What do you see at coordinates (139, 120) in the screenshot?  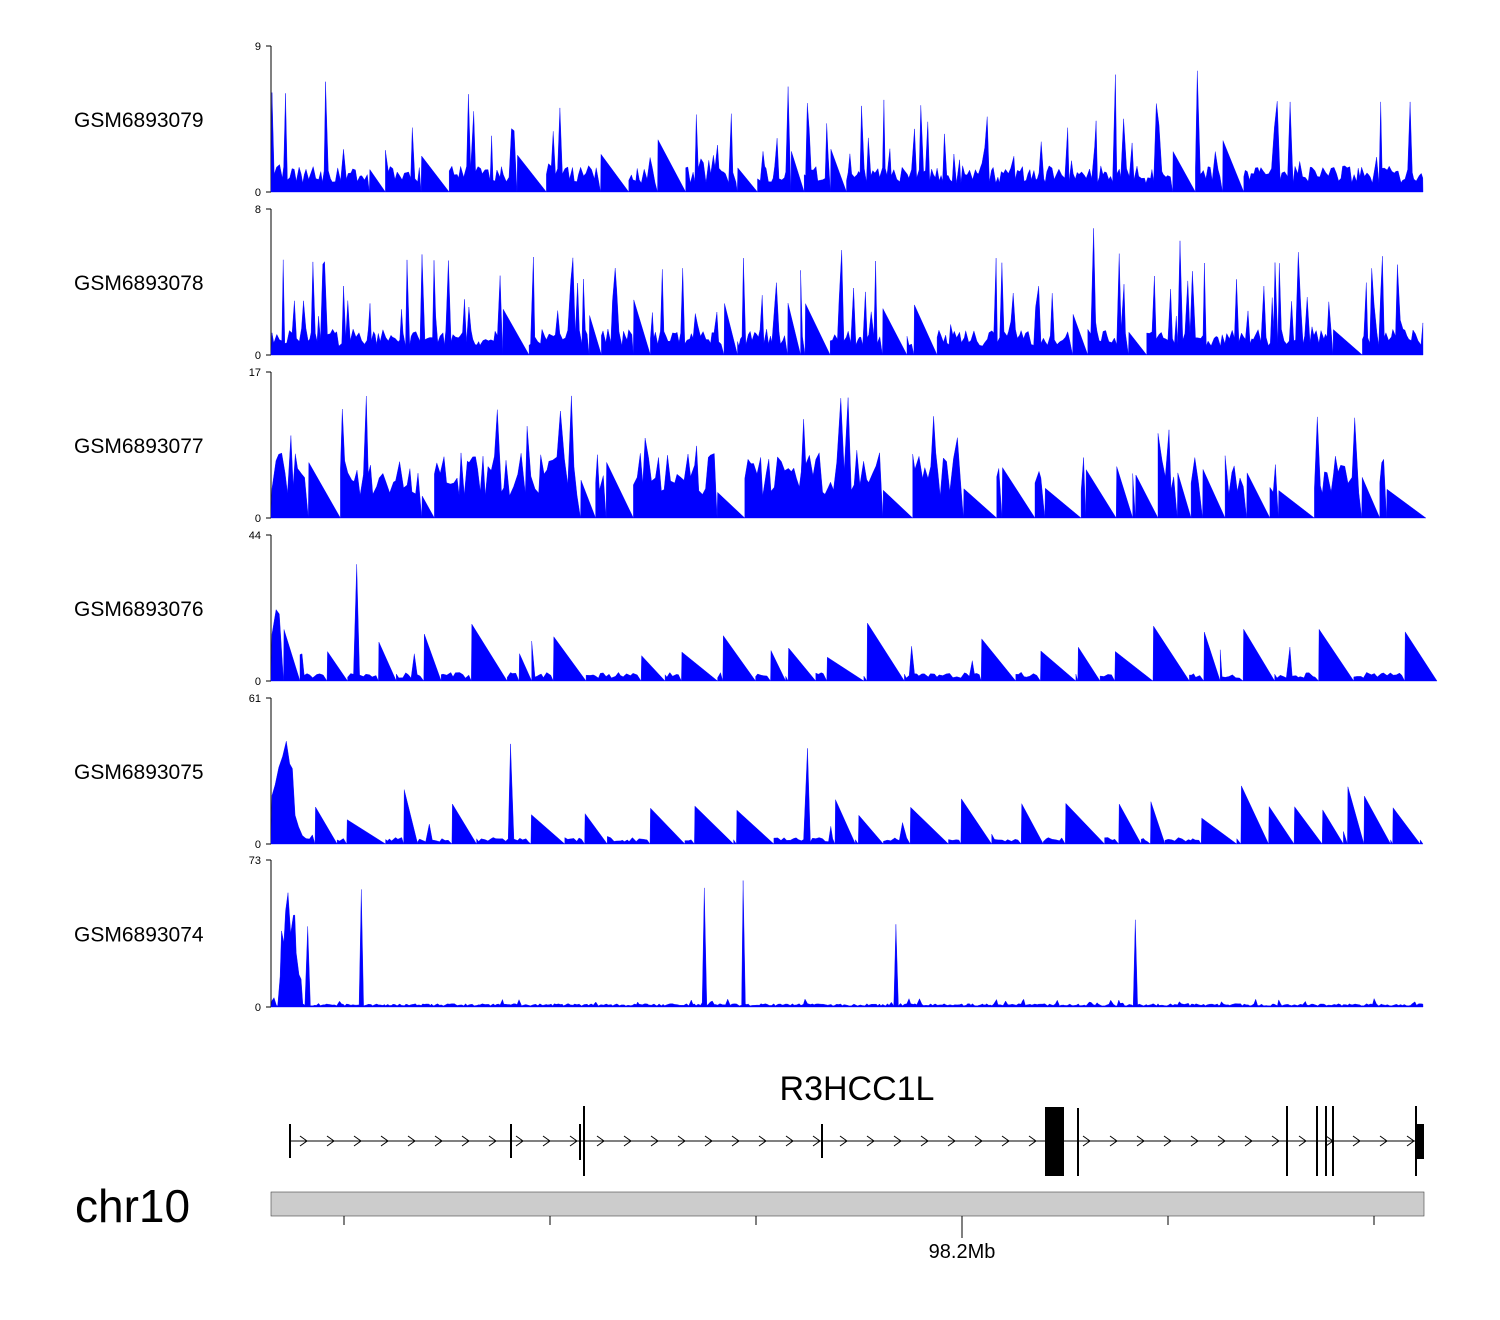 I see `track-label: GSM6893079` at bounding box center [139, 120].